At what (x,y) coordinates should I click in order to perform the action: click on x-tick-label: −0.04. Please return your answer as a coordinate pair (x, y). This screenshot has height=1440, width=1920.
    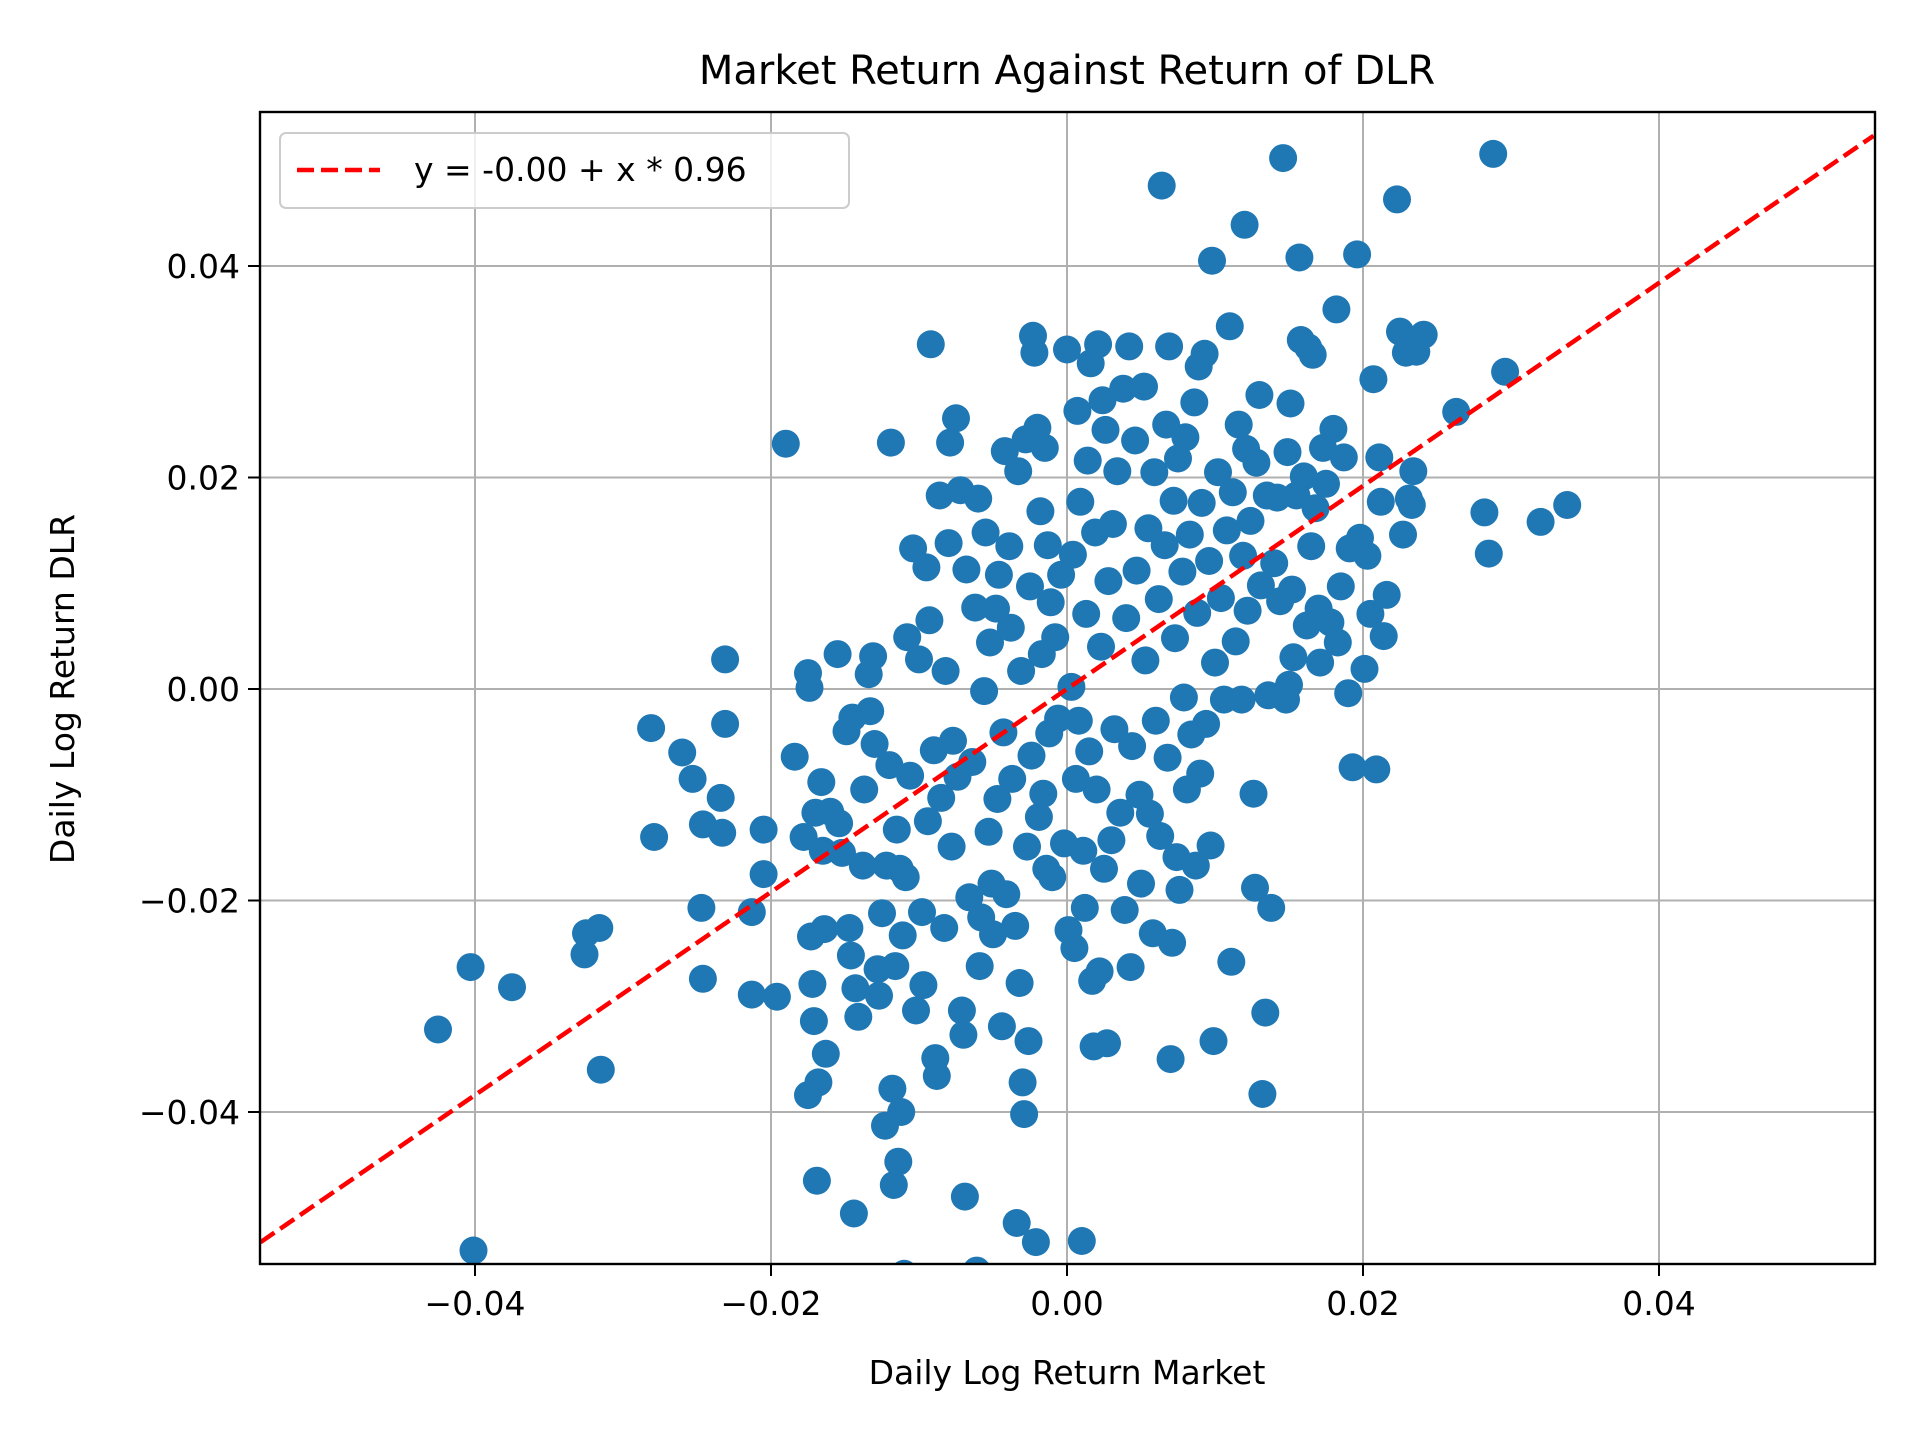
    Looking at the image, I should click on (474, 1303).